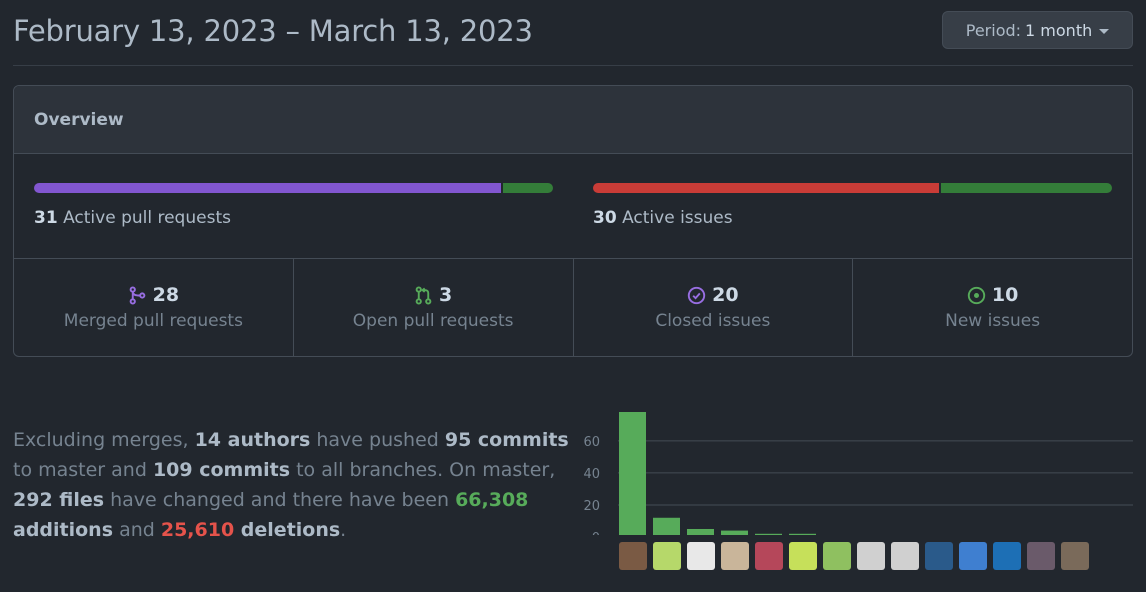 The width and height of the screenshot is (1146, 592). Describe the element at coordinates (153, 321) in the screenshot. I see `merged-pull-requests-label: Merged pull requests` at that location.